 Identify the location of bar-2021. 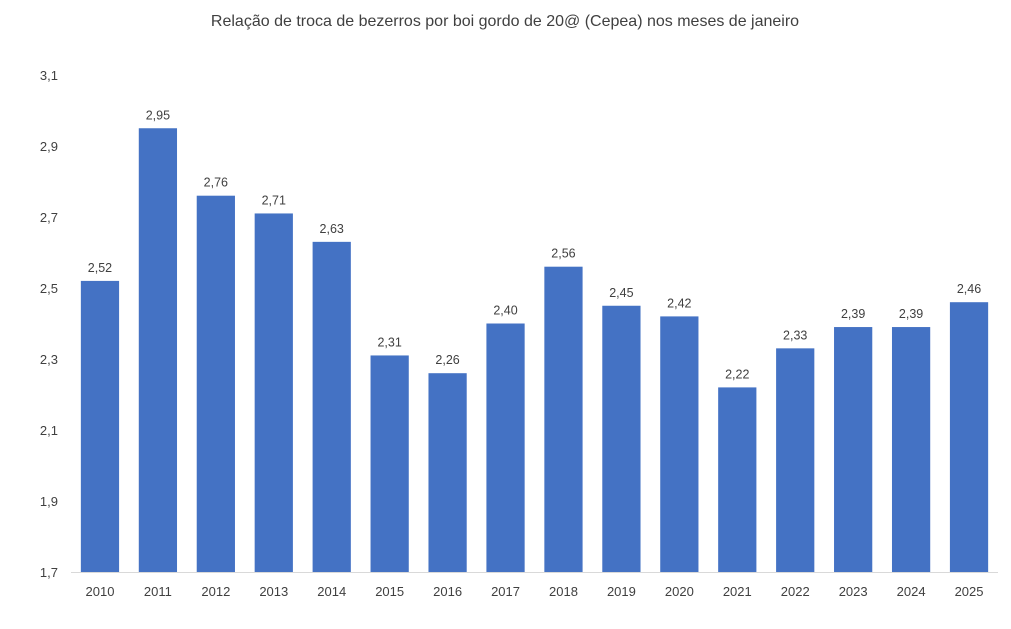
(737, 479).